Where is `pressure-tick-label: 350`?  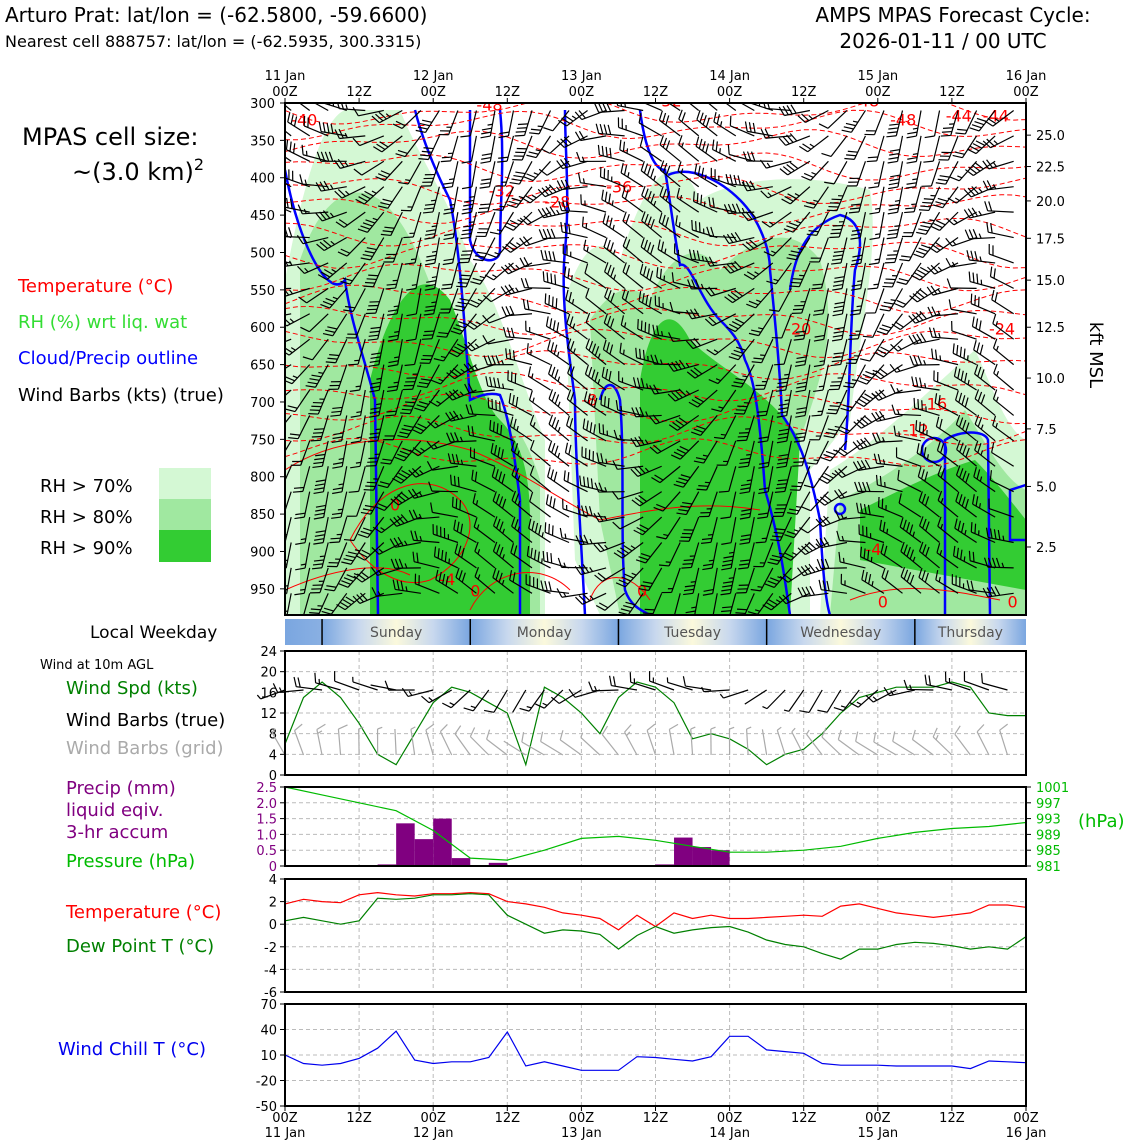
pressure-tick-label: 350 is located at coordinates (262, 141).